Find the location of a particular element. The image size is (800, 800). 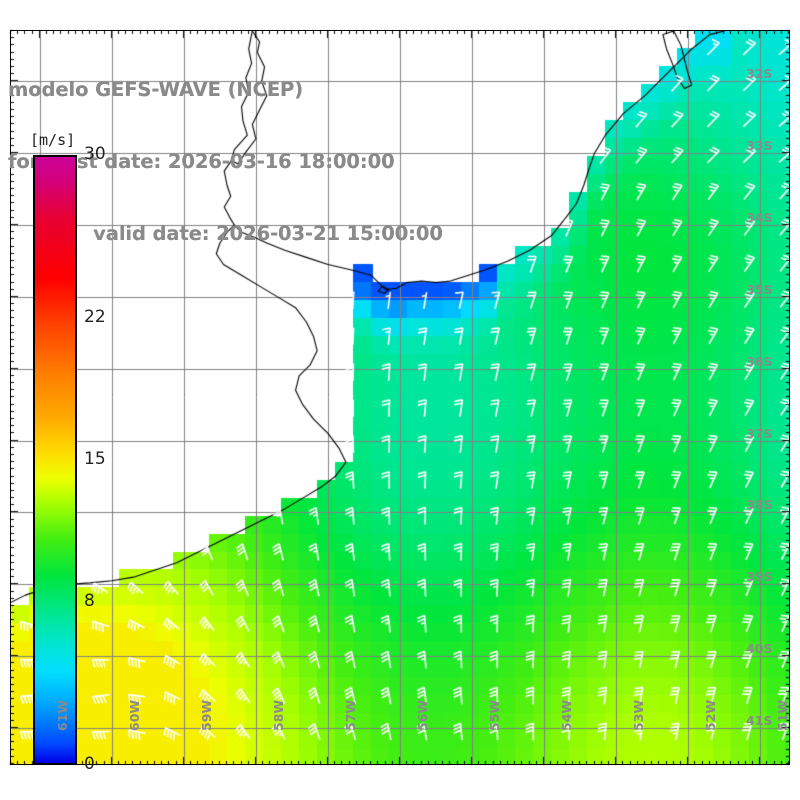

lat-label-40S: 40S is located at coordinates (759, 649).